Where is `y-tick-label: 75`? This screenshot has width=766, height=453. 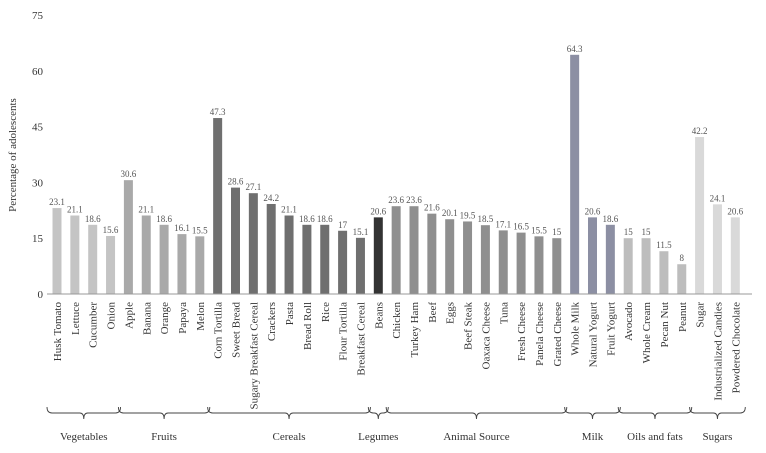 y-tick-label: 75 is located at coordinates (38, 16).